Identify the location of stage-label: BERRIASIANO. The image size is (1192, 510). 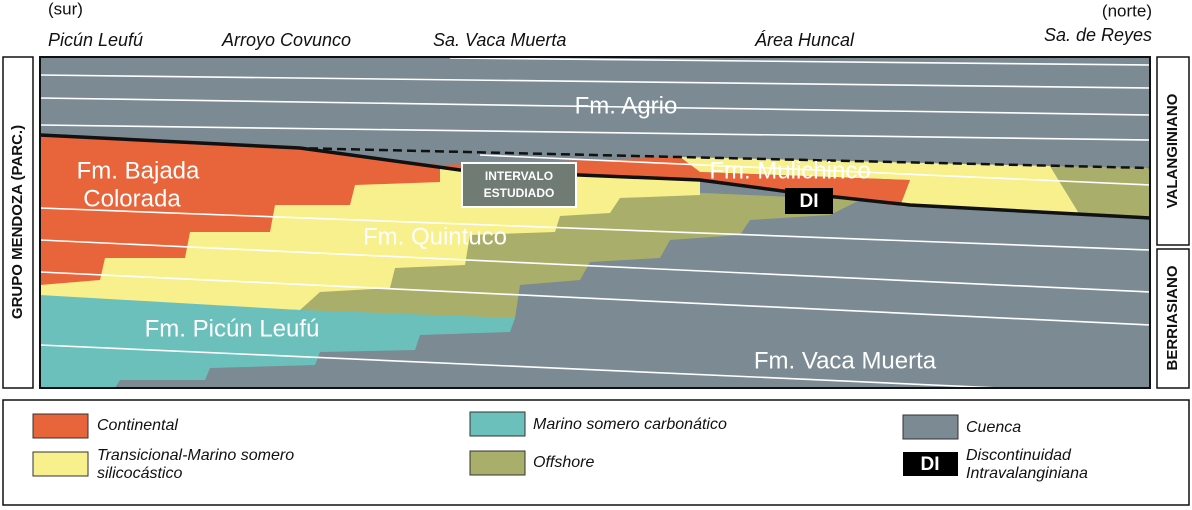
(1172, 317).